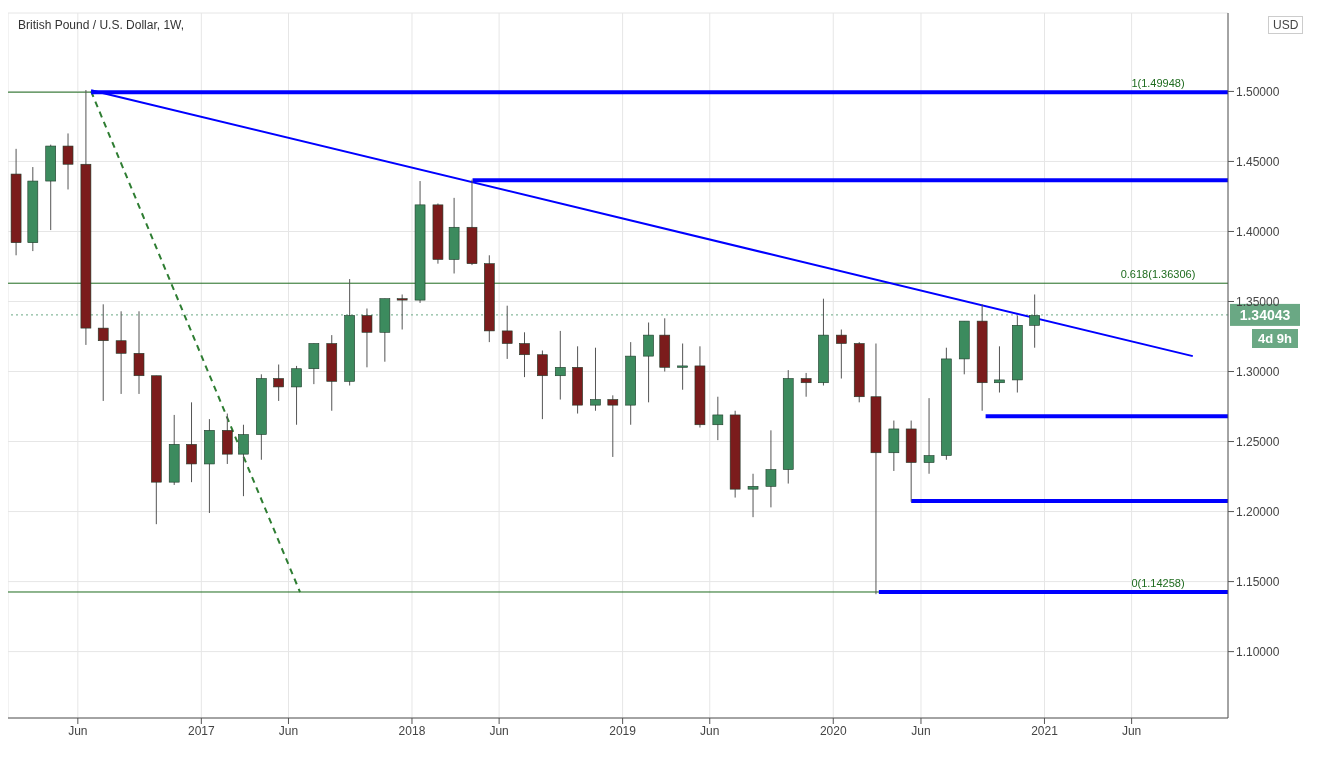  Describe the element at coordinates (1265, 314) in the screenshot. I see `ref-line-label: 1.34043` at that location.